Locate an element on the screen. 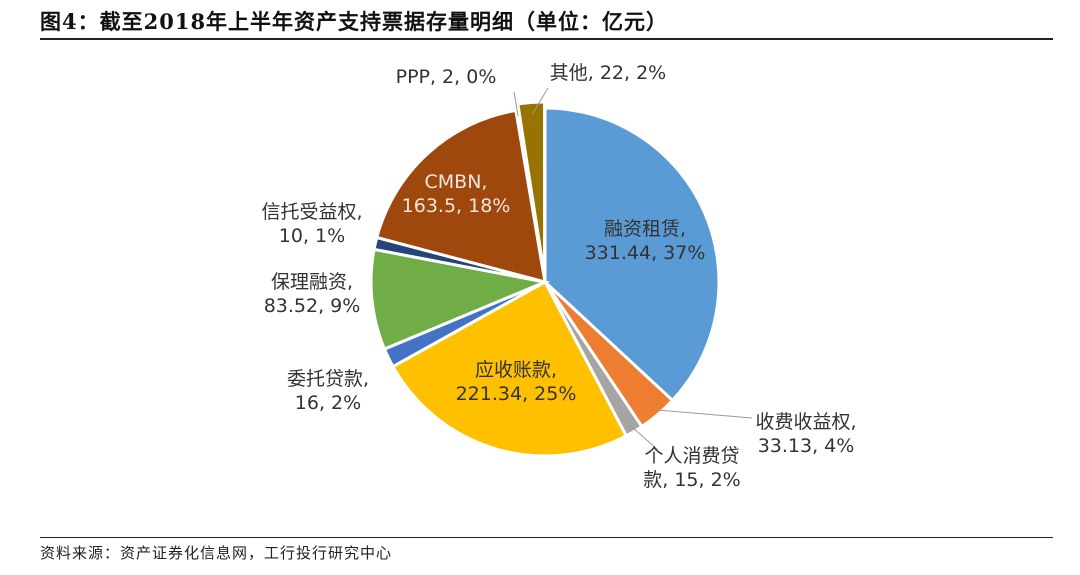  slice-label-line: 331.44, 37% is located at coordinates (645, 253).